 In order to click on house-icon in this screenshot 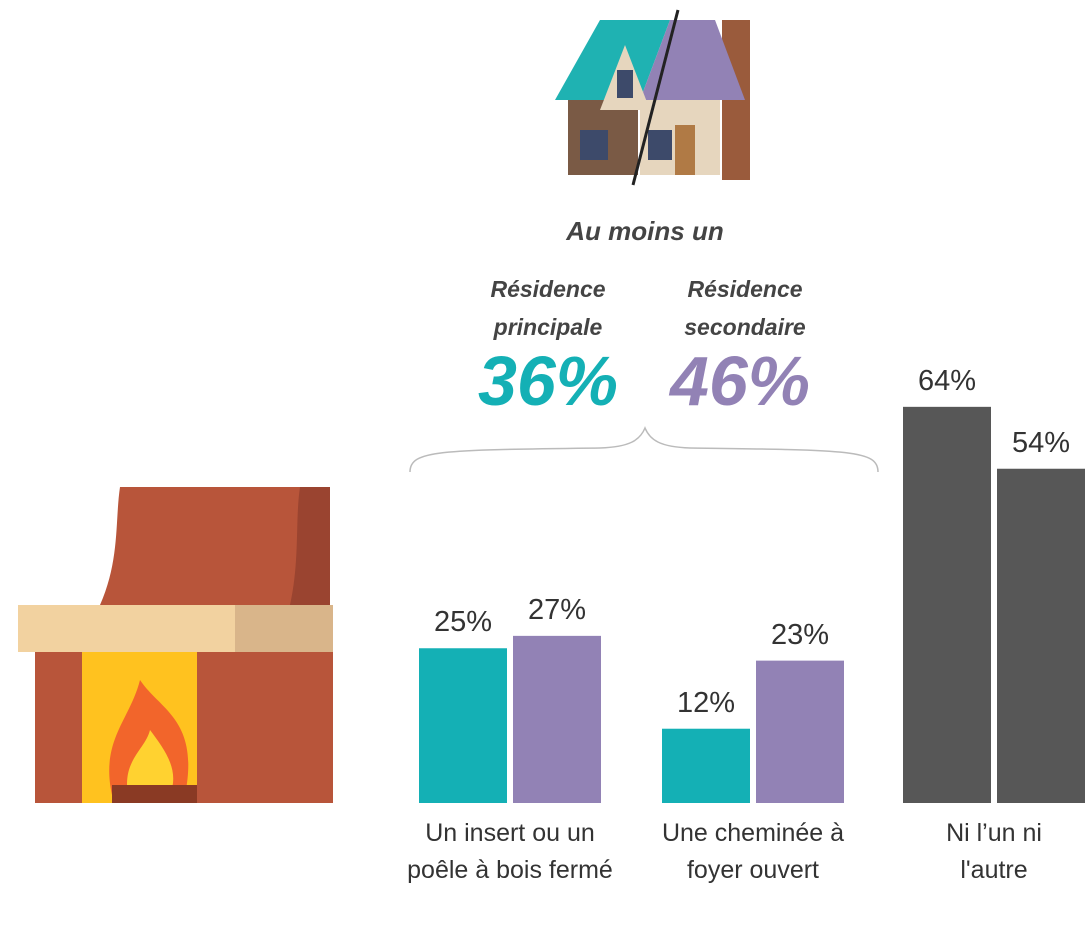, I will do `click(652, 97)`.